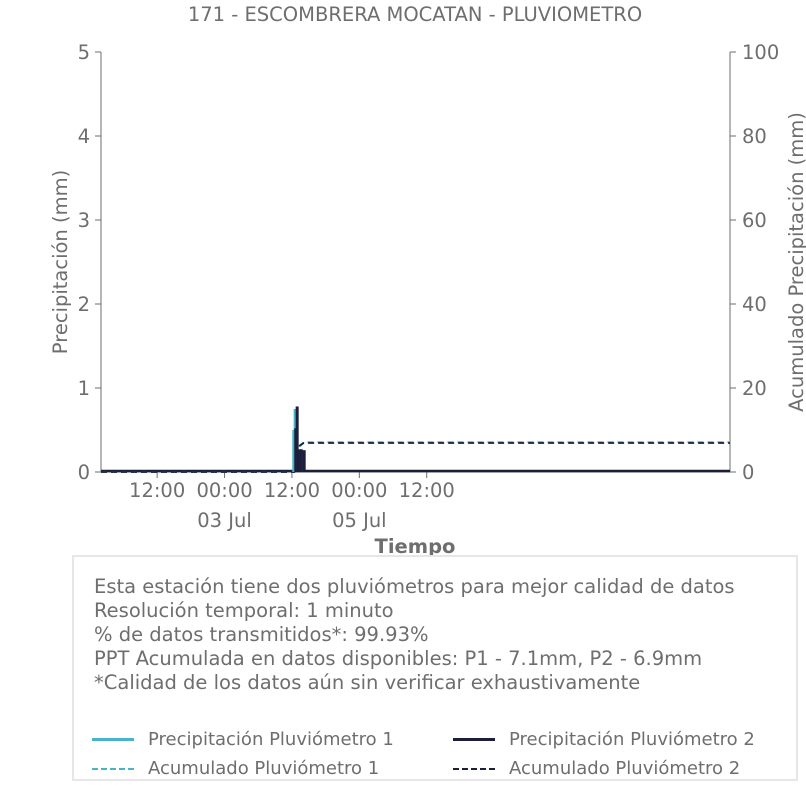 This screenshot has height=806, width=806. I want to click on y-tick-label: 0, so click(84, 472).